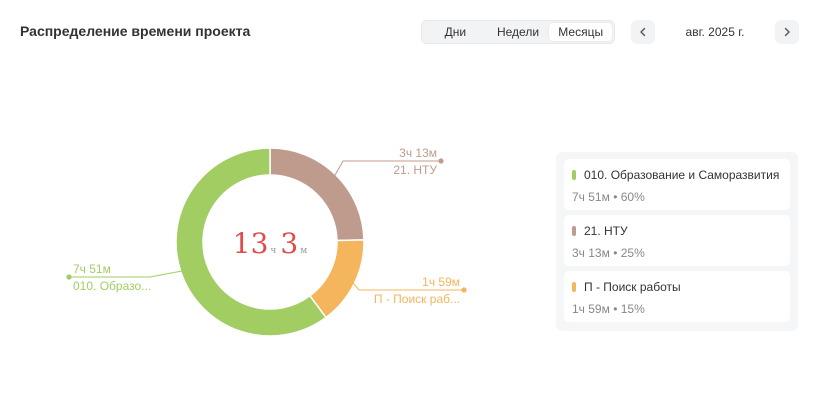 The image size is (814, 408). Describe the element at coordinates (455, 32) in the screenshot. I see `tab-days: Дни` at that location.